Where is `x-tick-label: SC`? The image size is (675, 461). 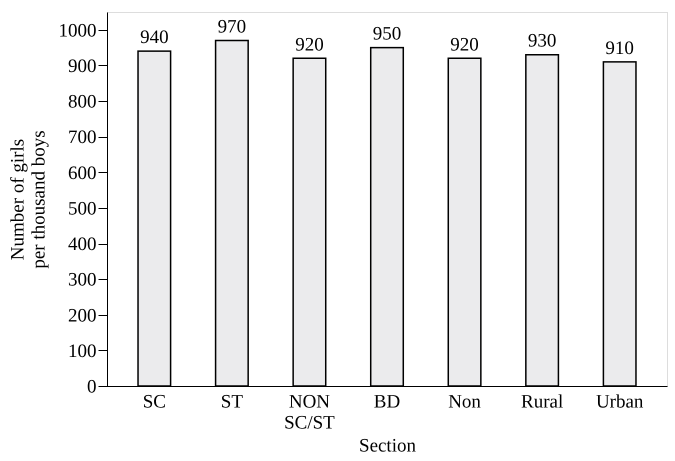
x-tick-label: SC is located at coordinates (154, 402).